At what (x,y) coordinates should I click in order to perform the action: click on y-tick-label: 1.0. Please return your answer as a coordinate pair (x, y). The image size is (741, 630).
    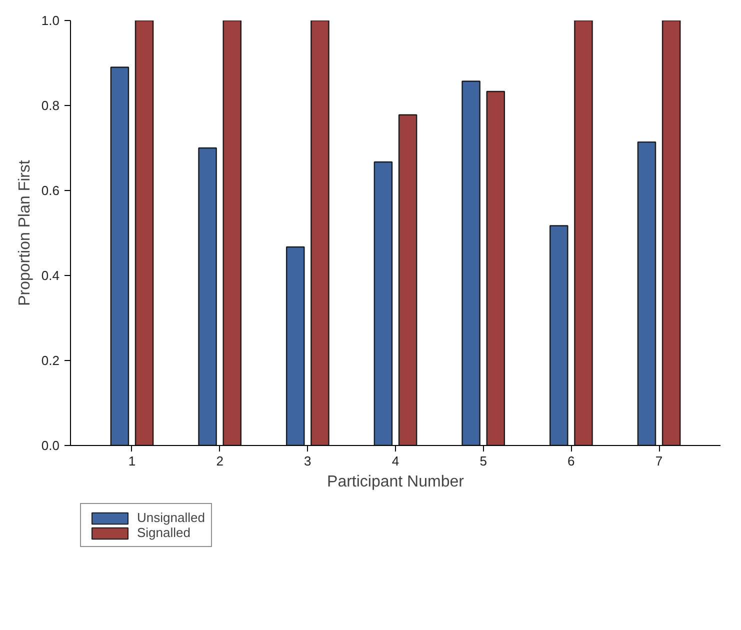
    Looking at the image, I should click on (50, 20).